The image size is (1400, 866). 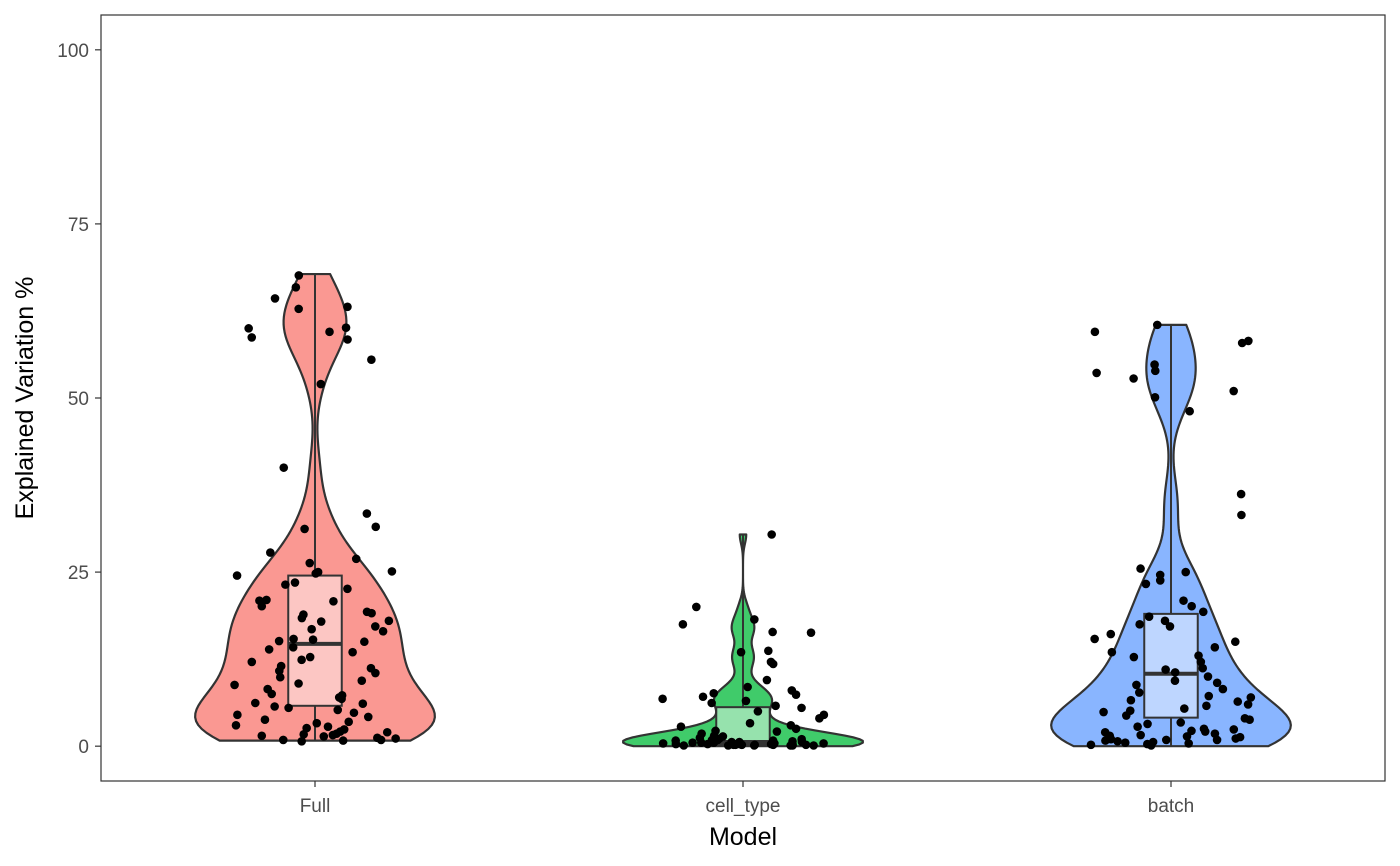 What do you see at coordinates (1171, 806) in the screenshot?
I see `x-tick-label: batch` at bounding box center [1171, 806].